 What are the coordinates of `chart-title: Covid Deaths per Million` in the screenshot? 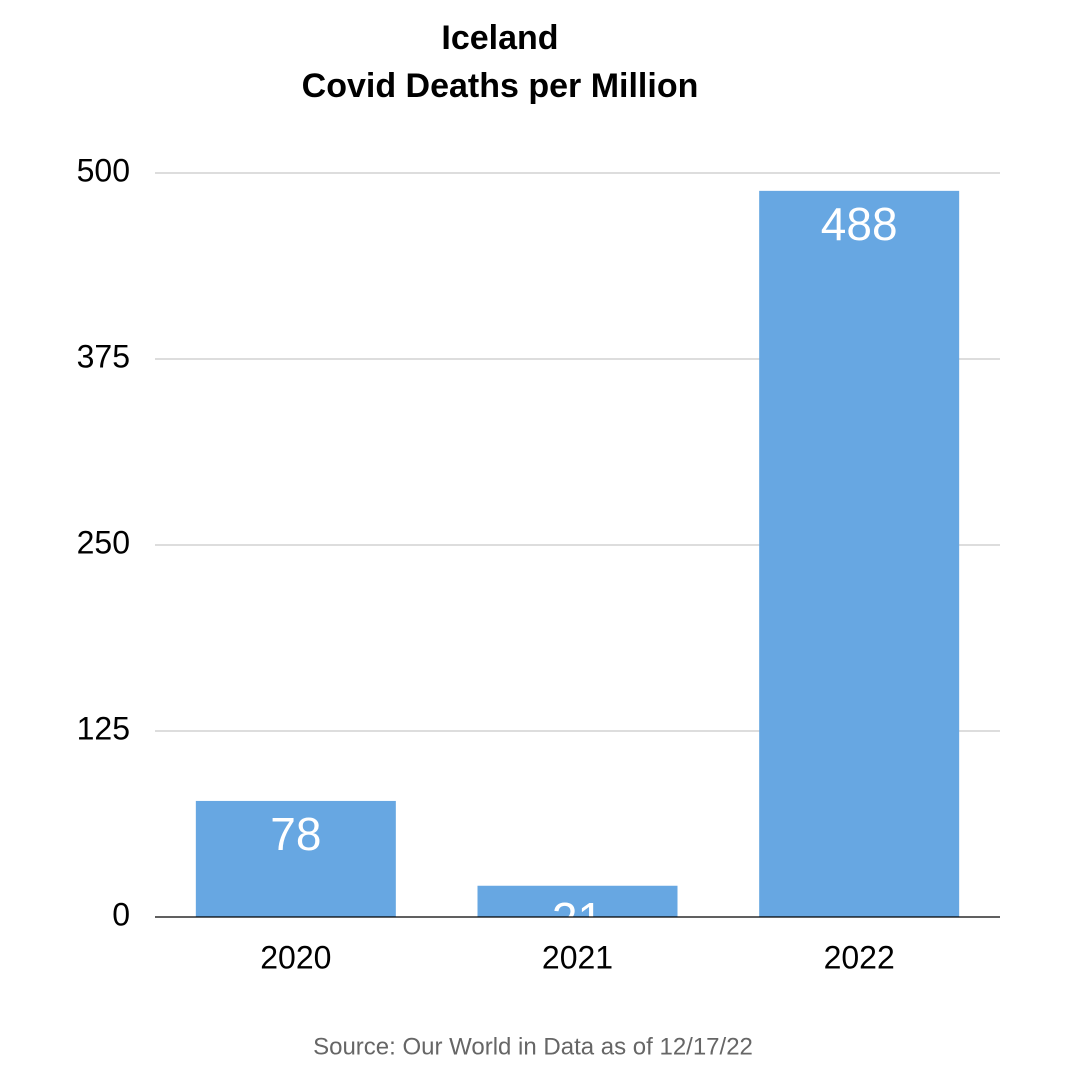 It's located at (500, 86).